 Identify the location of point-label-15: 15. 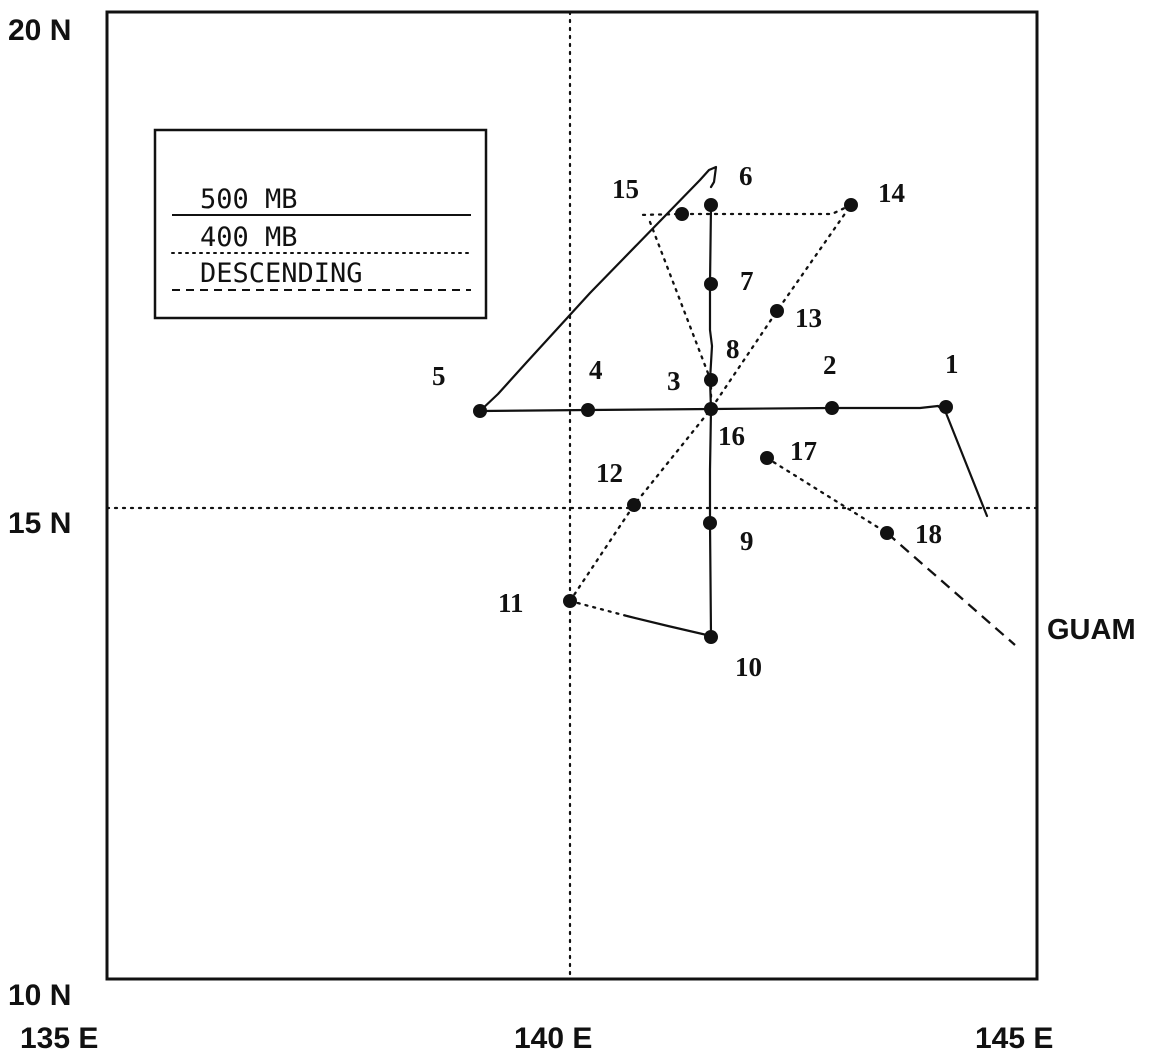
(625, 189).